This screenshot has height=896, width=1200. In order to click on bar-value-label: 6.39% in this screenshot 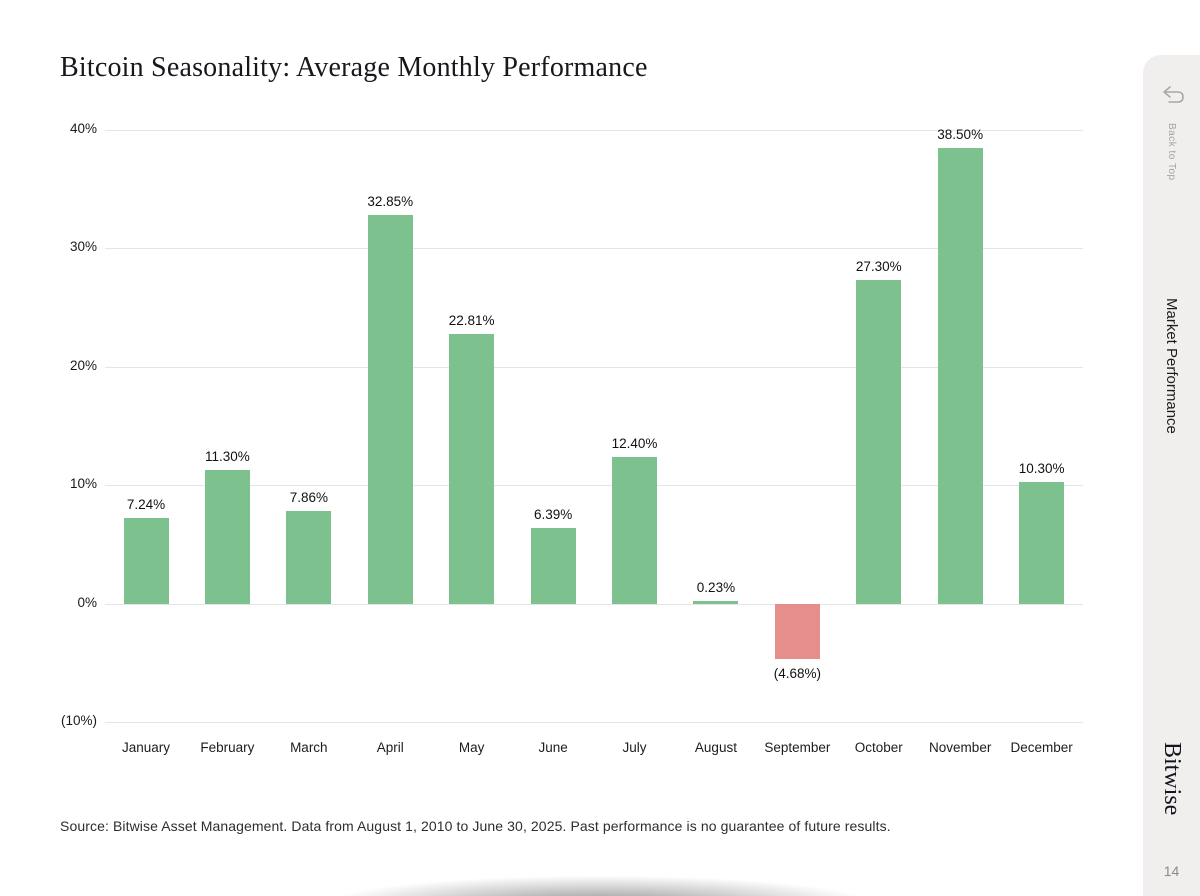, I will do `click(553, 514)`.